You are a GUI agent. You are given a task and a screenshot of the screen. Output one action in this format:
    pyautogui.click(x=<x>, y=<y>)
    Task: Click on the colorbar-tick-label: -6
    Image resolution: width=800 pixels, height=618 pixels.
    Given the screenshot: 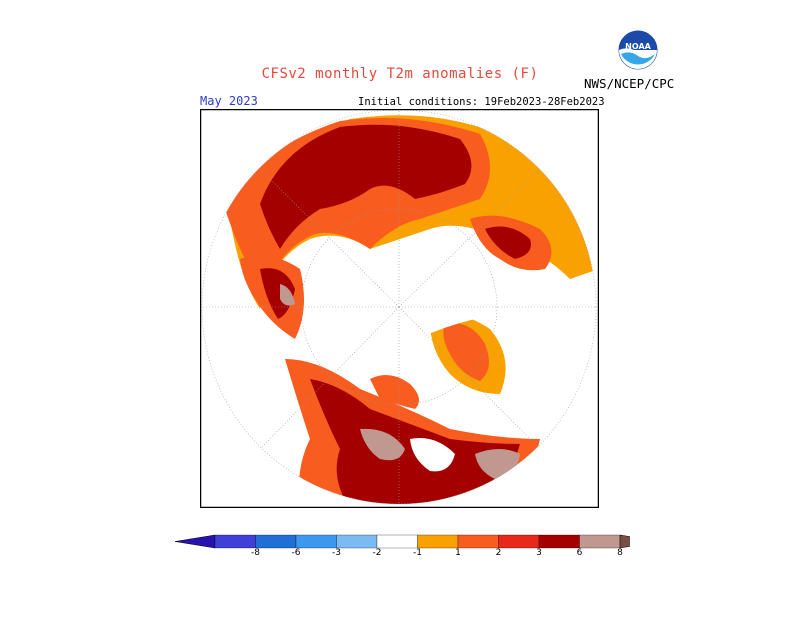 What is the action you would take?
    pyautogui.click(x=296, y=553)
    